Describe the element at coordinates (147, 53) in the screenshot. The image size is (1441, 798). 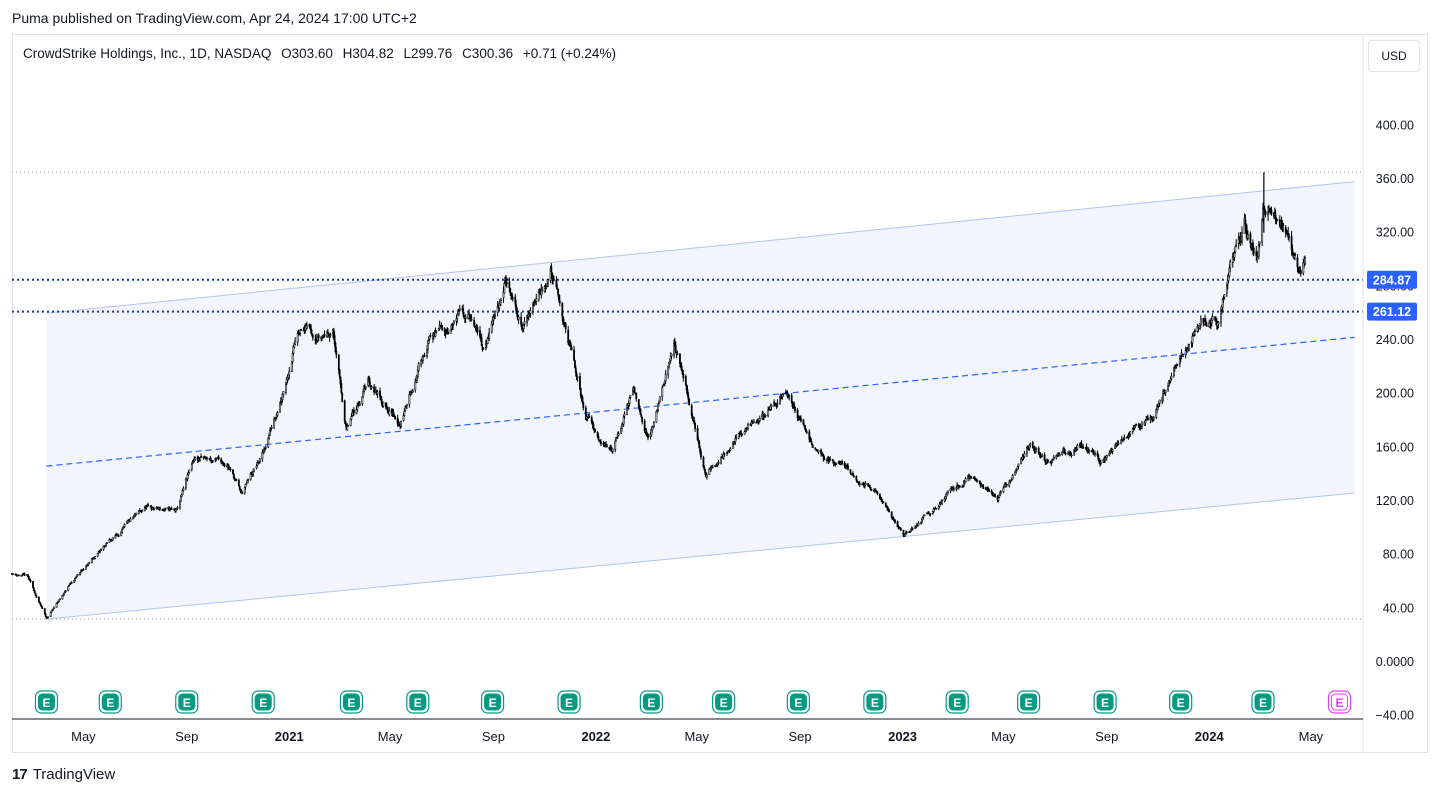
I see `symbol-name: CrowdStrike Holdings, Inc., 1D, NASDAQ` at that location.